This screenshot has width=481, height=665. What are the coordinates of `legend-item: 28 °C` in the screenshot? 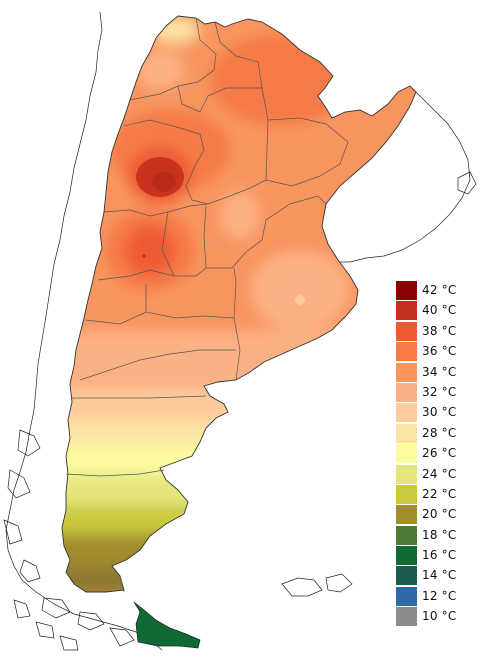 It's located at (436, 433).